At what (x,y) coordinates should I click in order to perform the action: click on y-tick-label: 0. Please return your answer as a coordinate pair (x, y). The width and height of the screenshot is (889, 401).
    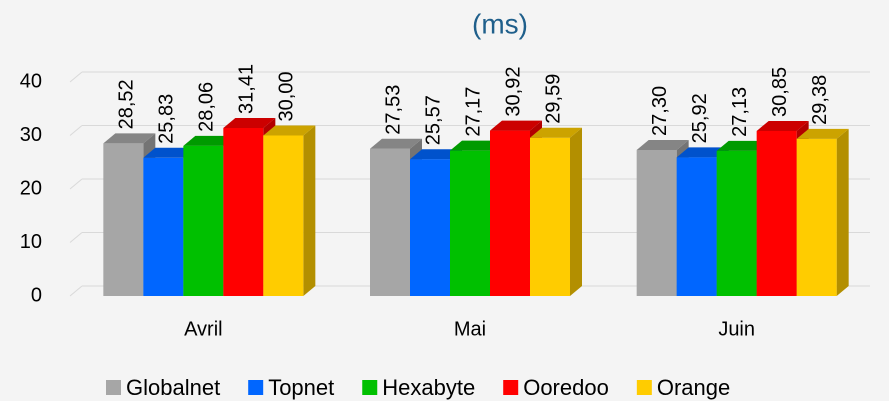
    Looking at the image, I should click on (36, 295).